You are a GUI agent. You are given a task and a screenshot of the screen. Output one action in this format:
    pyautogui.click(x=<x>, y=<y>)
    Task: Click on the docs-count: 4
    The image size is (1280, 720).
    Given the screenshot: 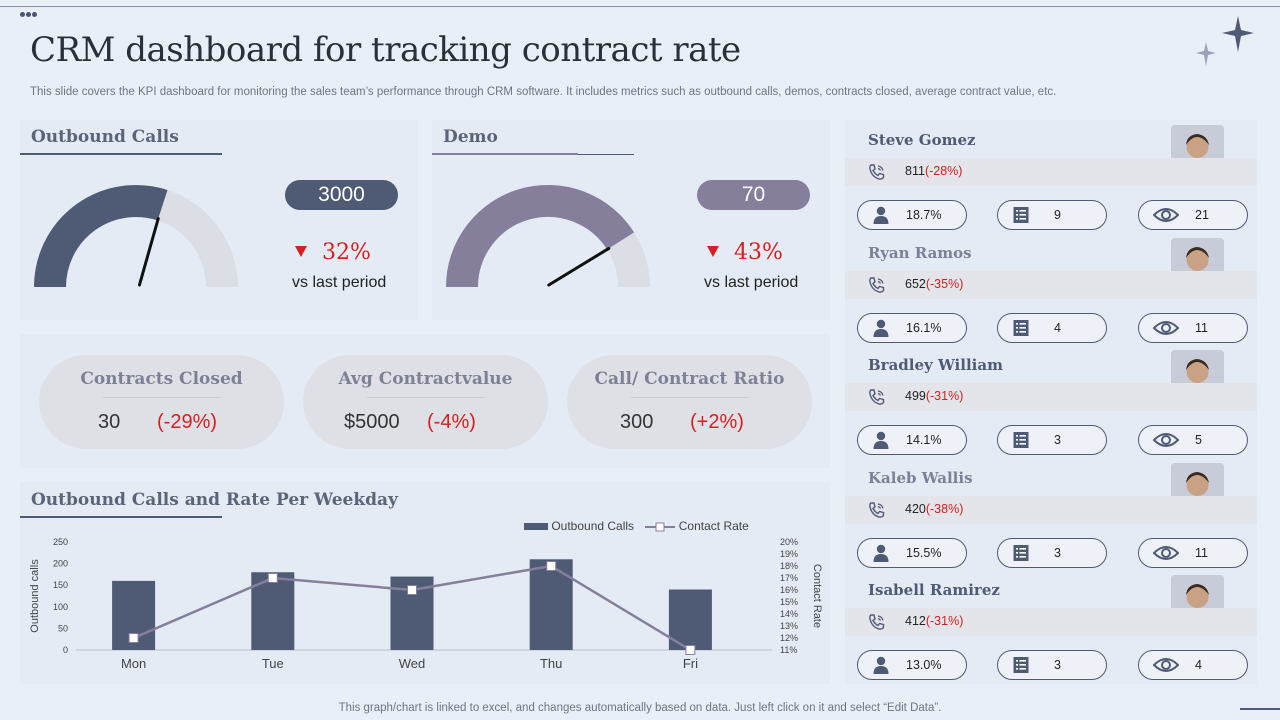 What is the action you would take?
    pyautogui.click(x=1057, y=327)
    